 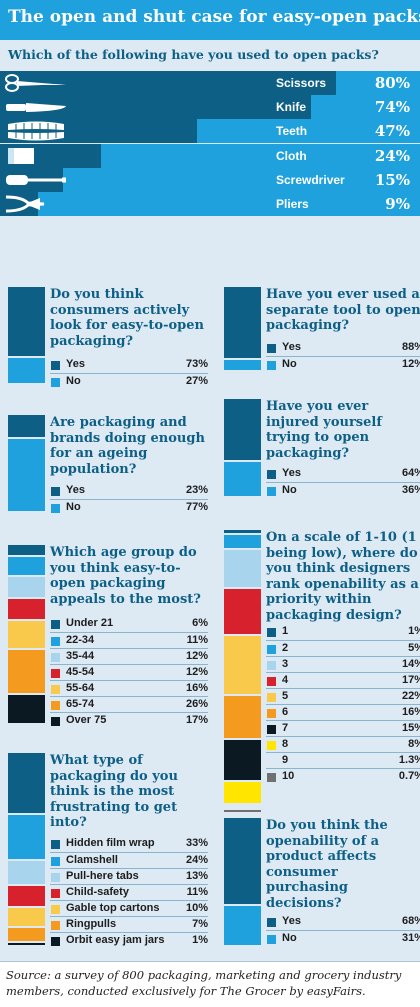 What do you see at coordinates (129, 656) in the screenshot?
I see `legend-row: 35-44 12%` at bounding box center [129, 656].